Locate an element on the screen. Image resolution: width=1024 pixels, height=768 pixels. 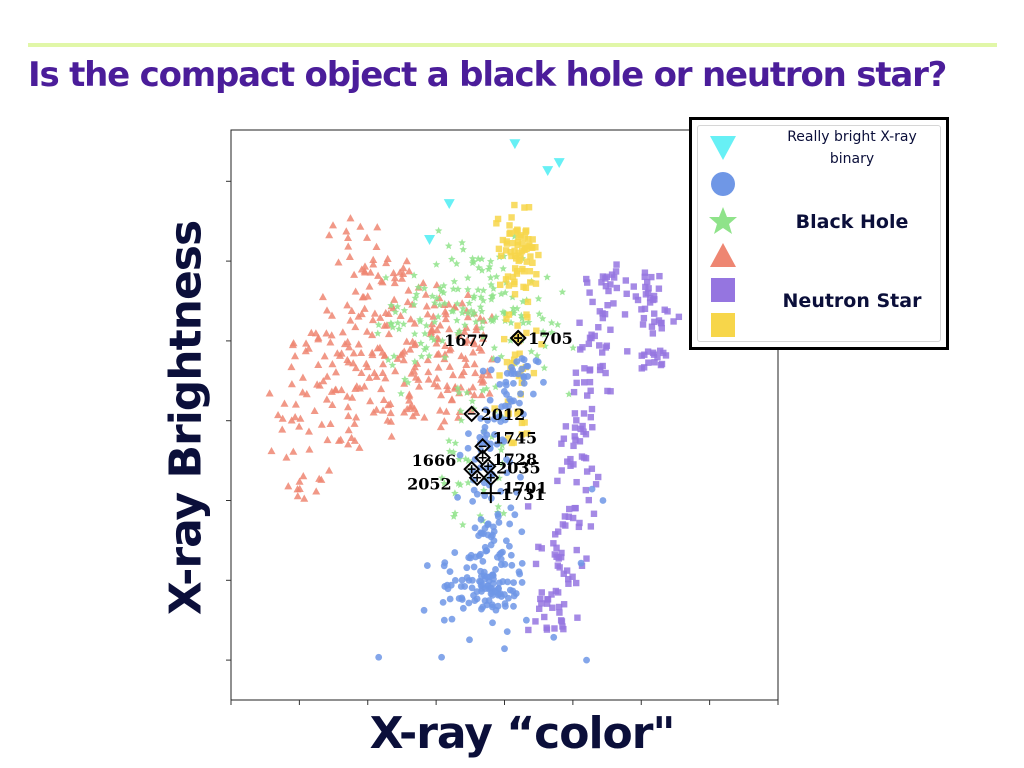
source-label: 1745 is located at coordinates (515, 437).